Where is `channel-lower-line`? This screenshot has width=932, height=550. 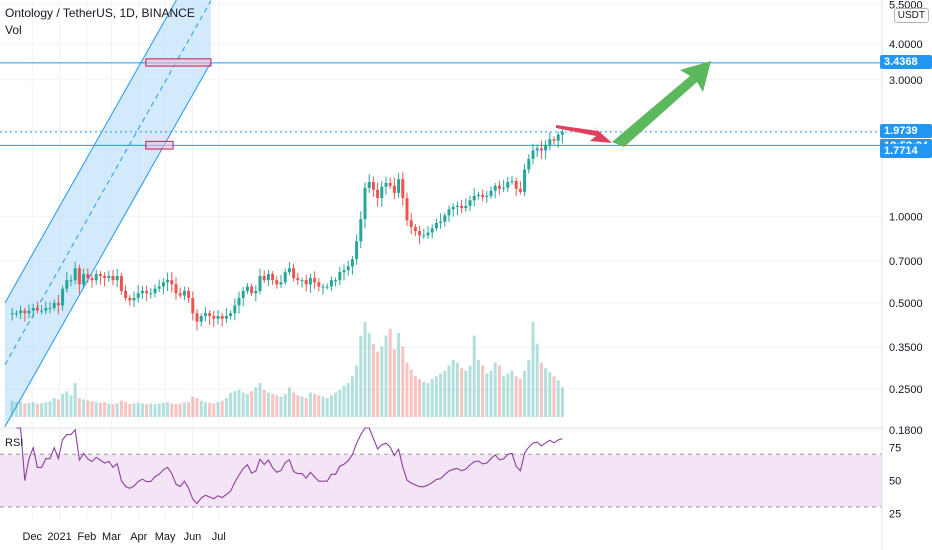 channel-lower-line is located at coordinates (108, 244).